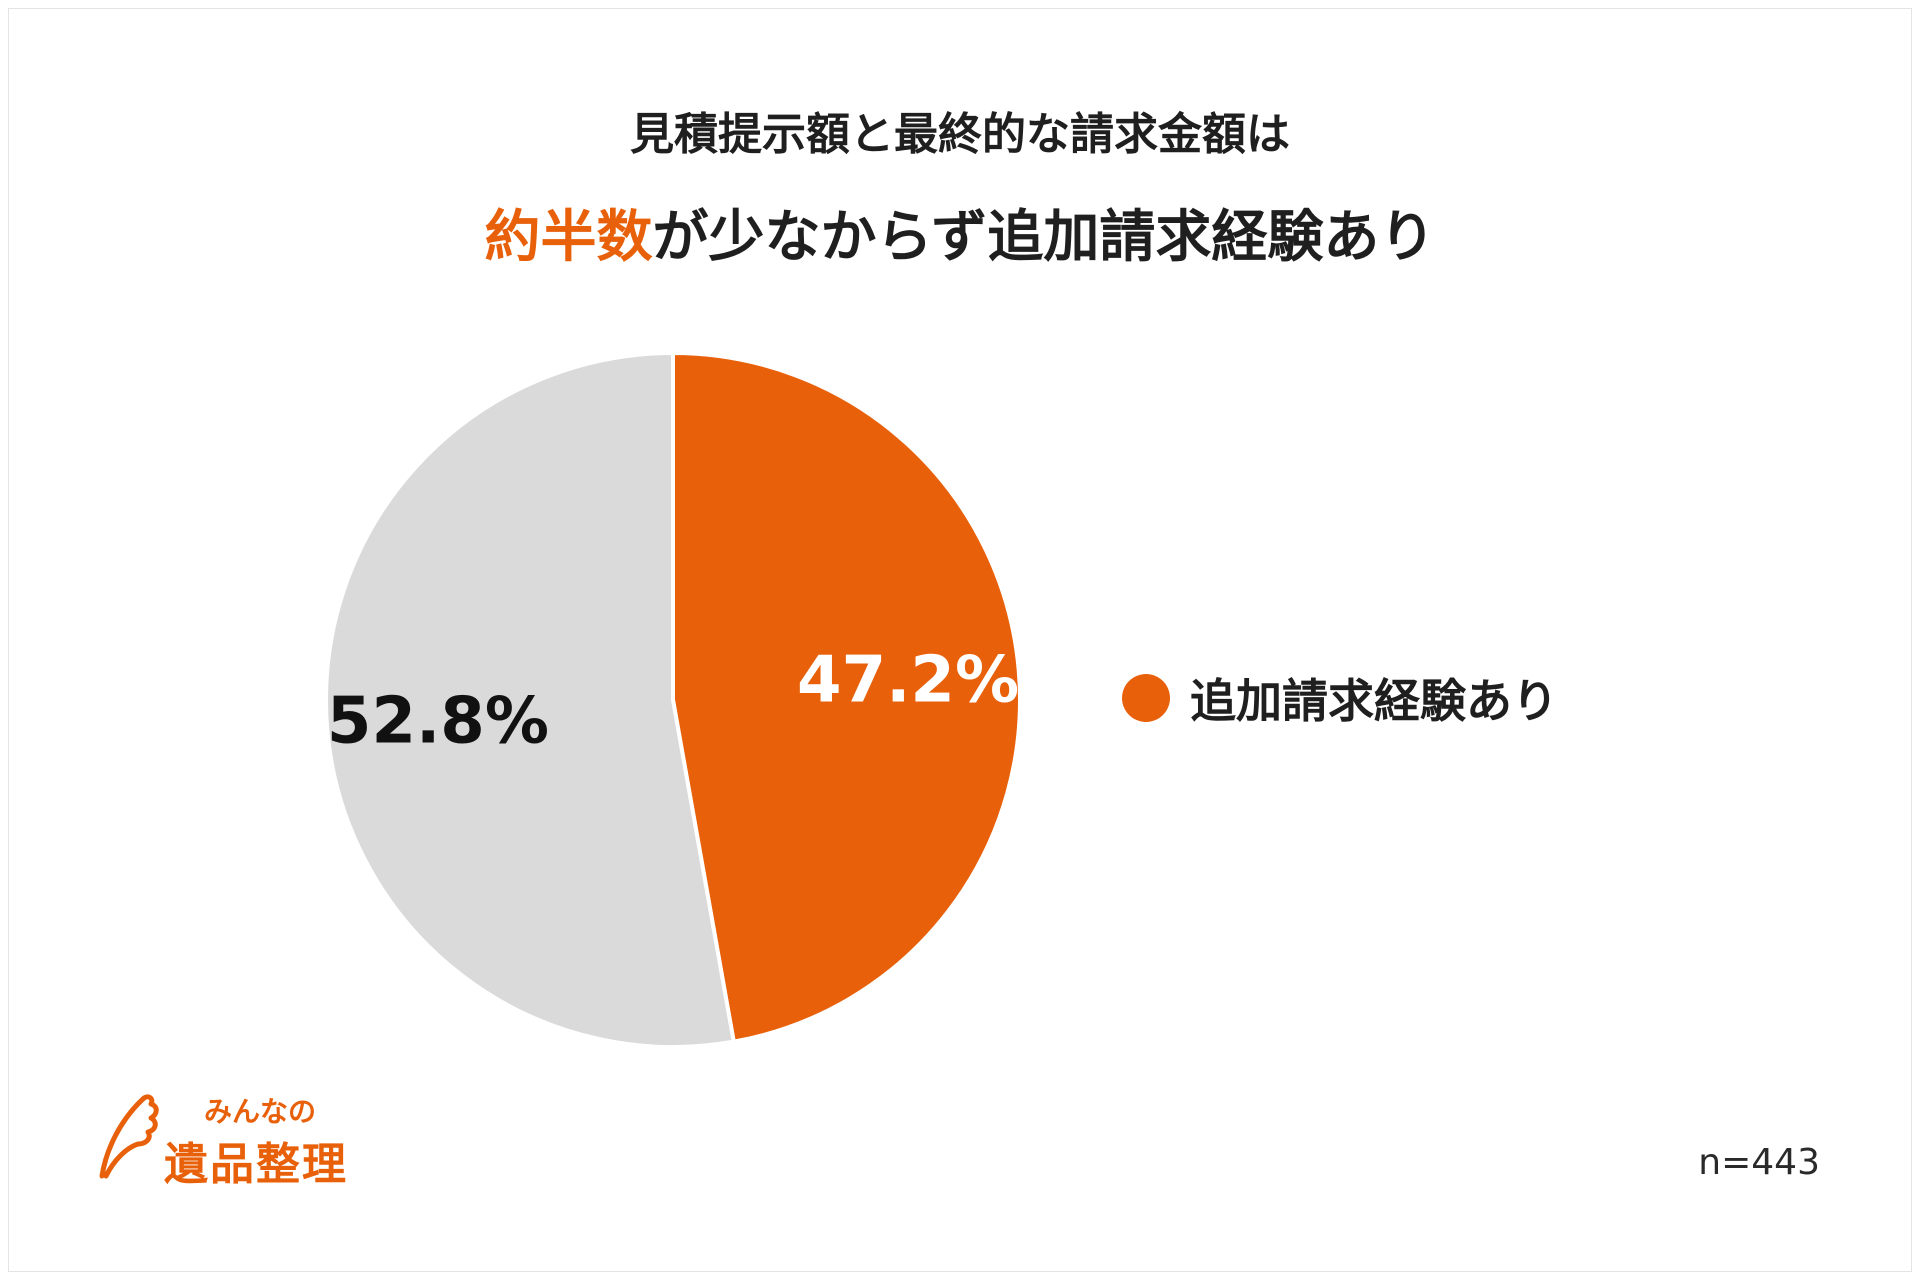 This screenshot has height=1280, width=1920. What do you see at coordinates (246, 1138) in the screenshot?
I see `brand-logo: みんなの 遺品整理` at bounding box center [246, 1138].